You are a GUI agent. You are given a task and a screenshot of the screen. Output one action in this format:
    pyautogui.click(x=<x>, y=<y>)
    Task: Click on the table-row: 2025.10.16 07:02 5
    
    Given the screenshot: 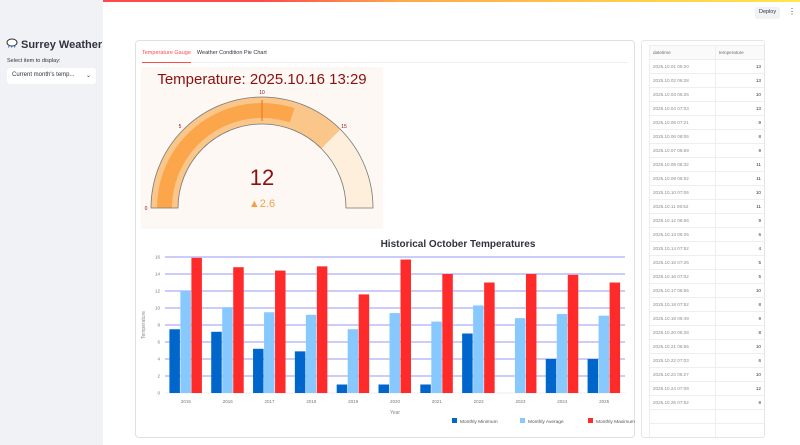 What is the action you would take?
    pyautogui.click(x=706, y=276)
    